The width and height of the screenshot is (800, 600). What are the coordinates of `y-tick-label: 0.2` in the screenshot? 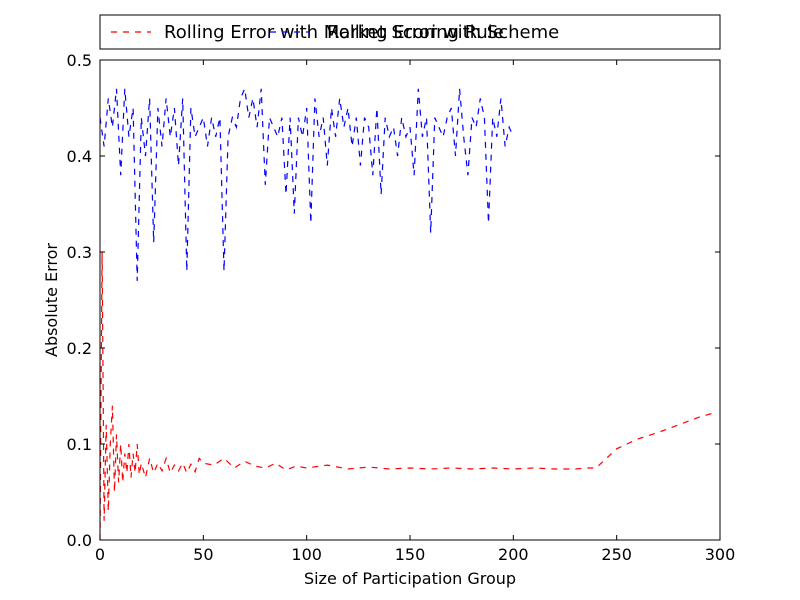 It's located at (79, 348).